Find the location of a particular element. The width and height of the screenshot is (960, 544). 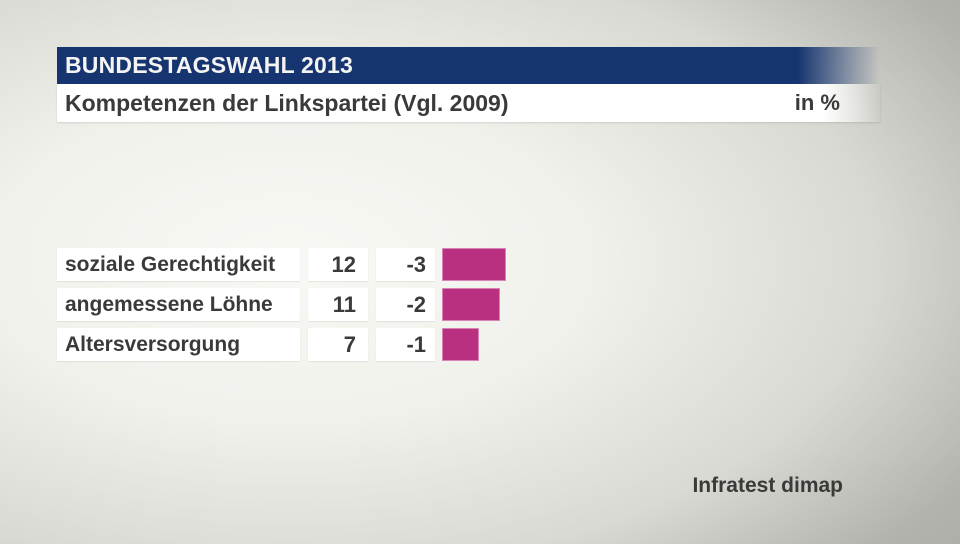

row-change: -1 is located at coordinates (405, 344).